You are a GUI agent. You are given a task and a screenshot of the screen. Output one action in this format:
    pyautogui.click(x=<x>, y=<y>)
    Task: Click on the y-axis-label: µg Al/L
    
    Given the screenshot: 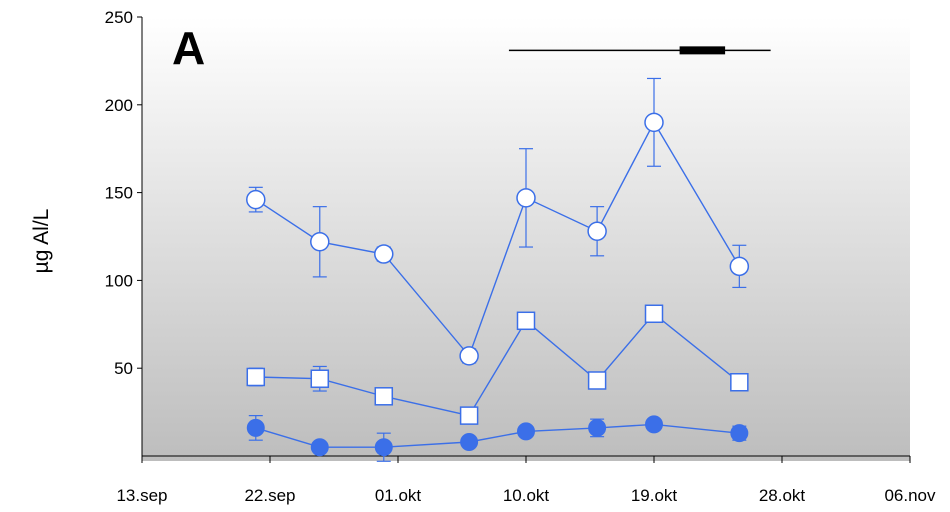 What is the action you would take?
    pyautogui.click(x=41, y=241)
    